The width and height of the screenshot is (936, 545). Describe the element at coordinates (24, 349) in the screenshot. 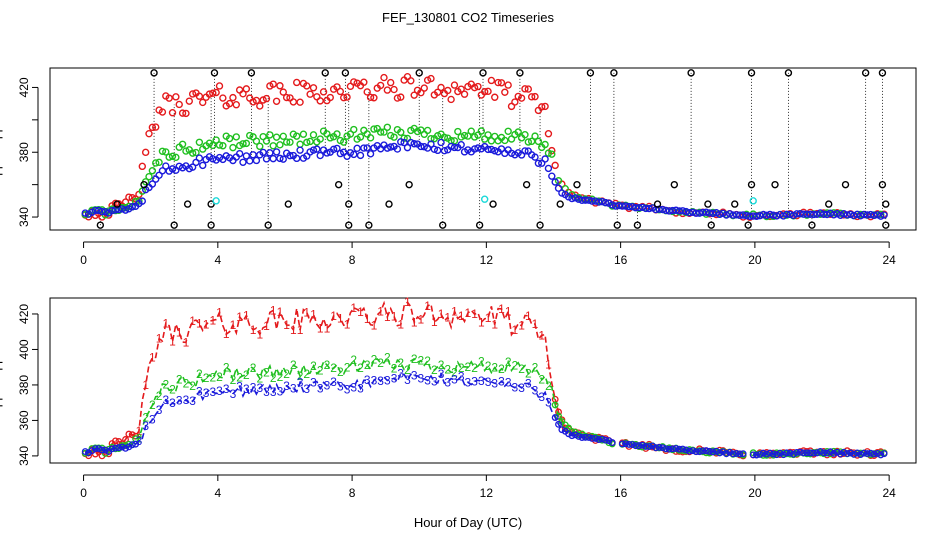

I see `y-tick-label: 400` at that location.